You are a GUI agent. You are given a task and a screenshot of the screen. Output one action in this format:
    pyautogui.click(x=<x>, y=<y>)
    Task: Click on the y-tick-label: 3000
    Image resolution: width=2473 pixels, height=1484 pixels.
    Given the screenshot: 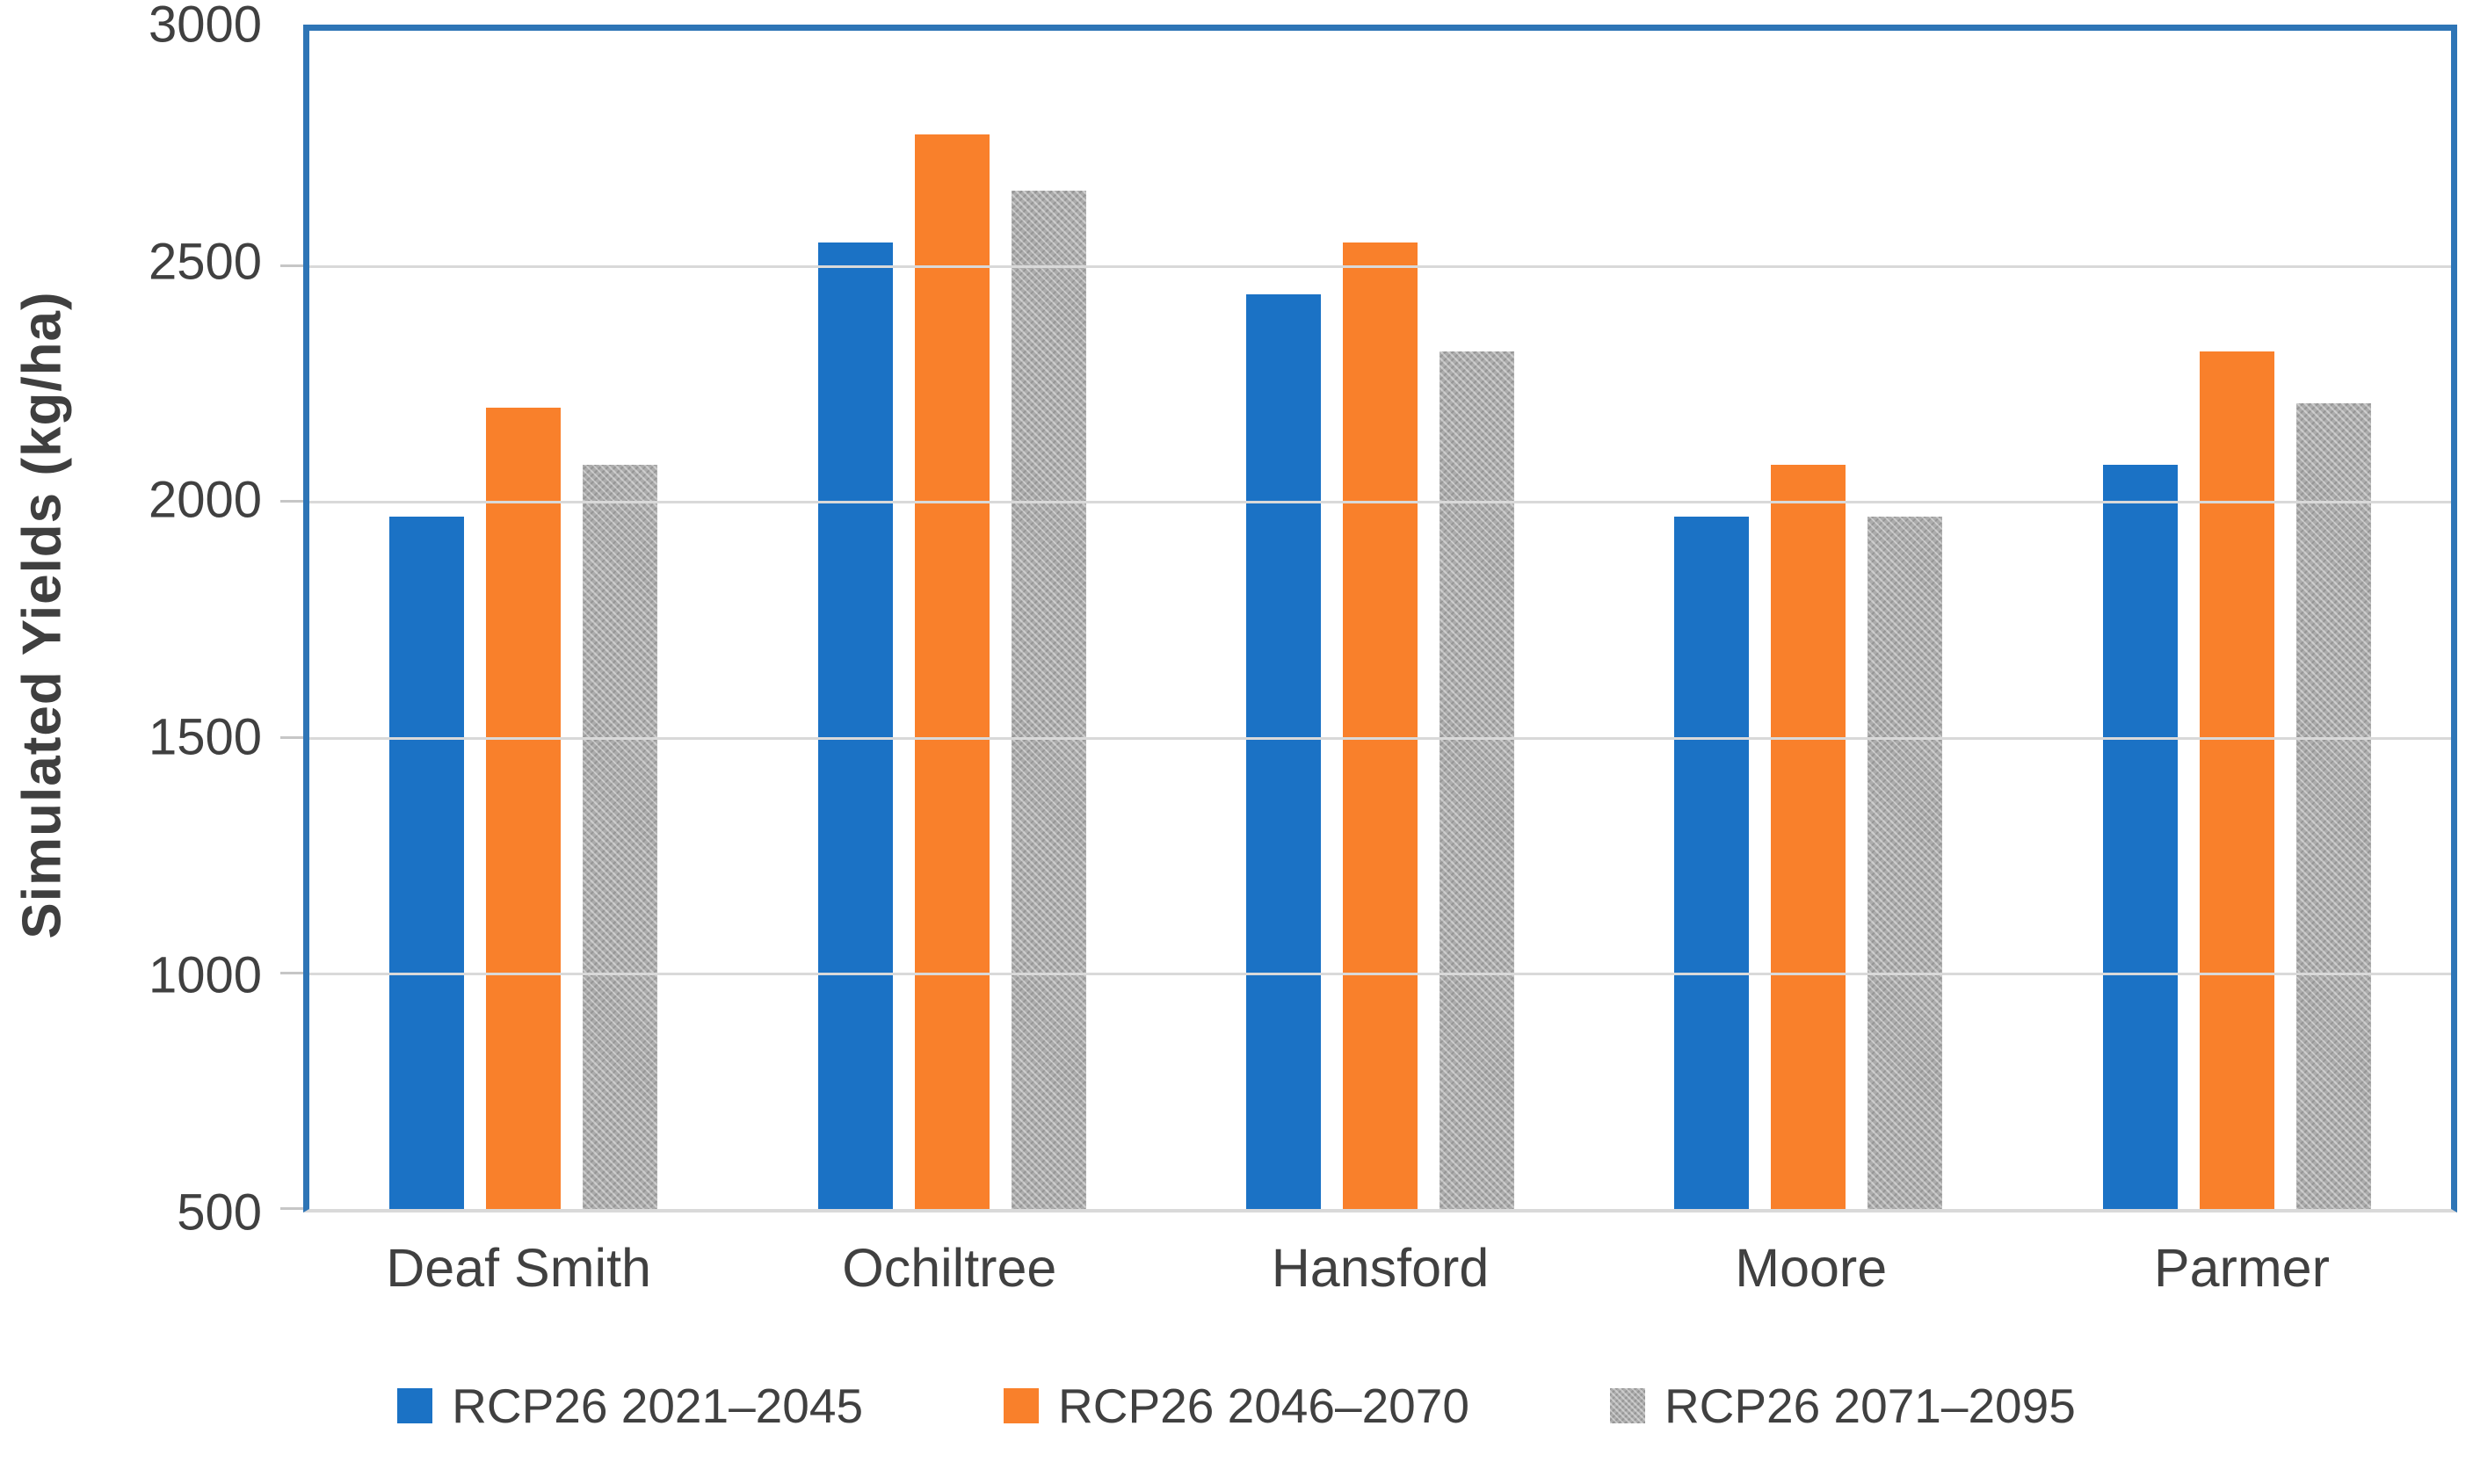 What is the action you would take?
    pyautogui.click(x=205, y=27)
    